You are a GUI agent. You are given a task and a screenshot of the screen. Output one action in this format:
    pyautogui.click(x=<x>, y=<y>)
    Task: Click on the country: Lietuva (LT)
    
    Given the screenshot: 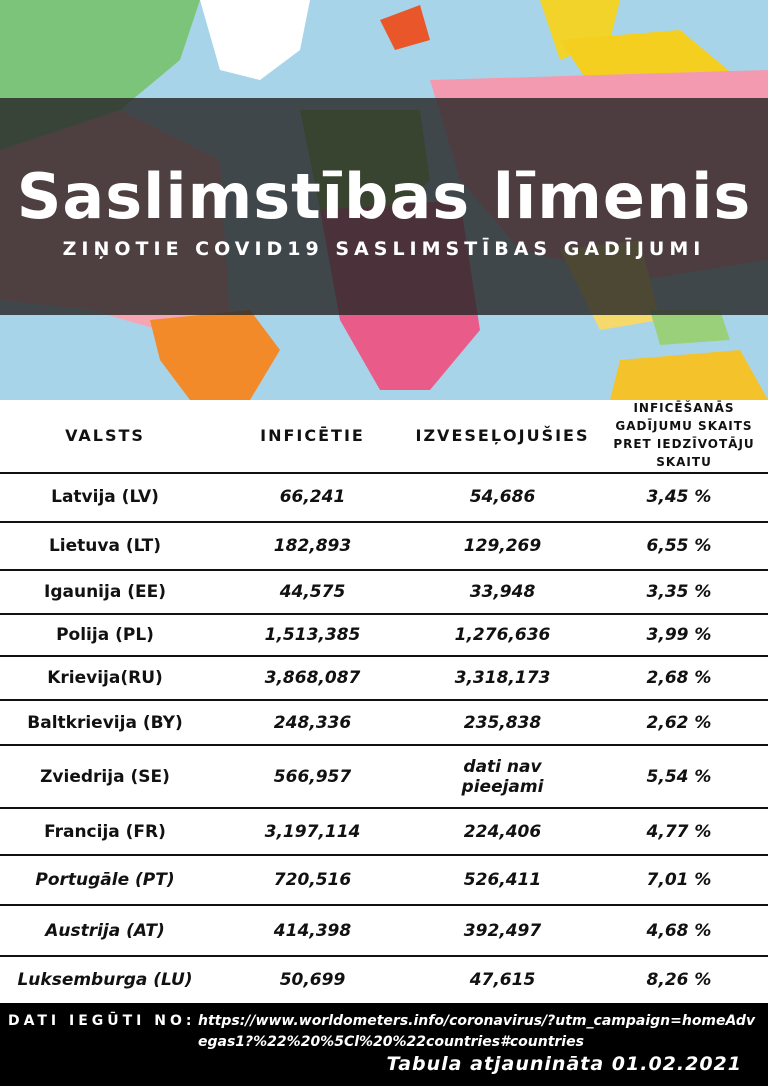 What is the action you would take?
    pyautogui.click(x=105, y=546)
    